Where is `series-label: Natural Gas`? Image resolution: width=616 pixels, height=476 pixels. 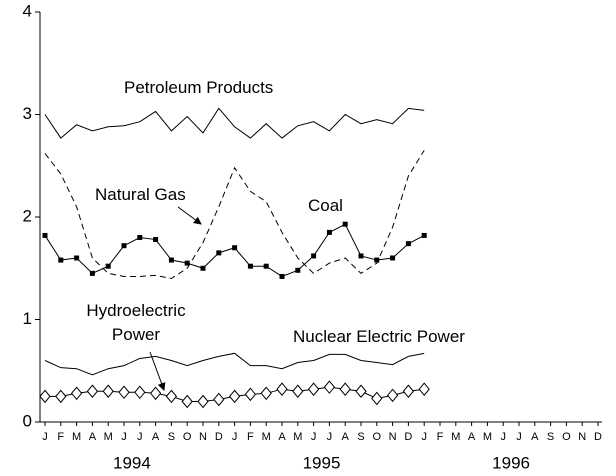
series-label: Natural Gas is located at coordinates (140, 194).